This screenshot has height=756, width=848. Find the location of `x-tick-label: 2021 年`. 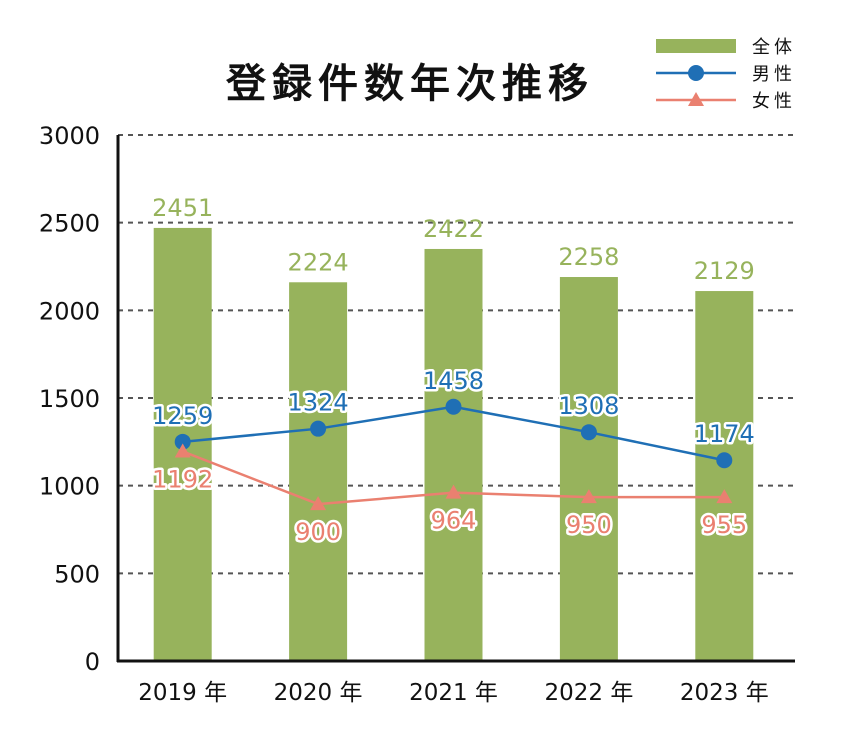

x-tick-label: 2021 年 is located at coordinates (453, 693).